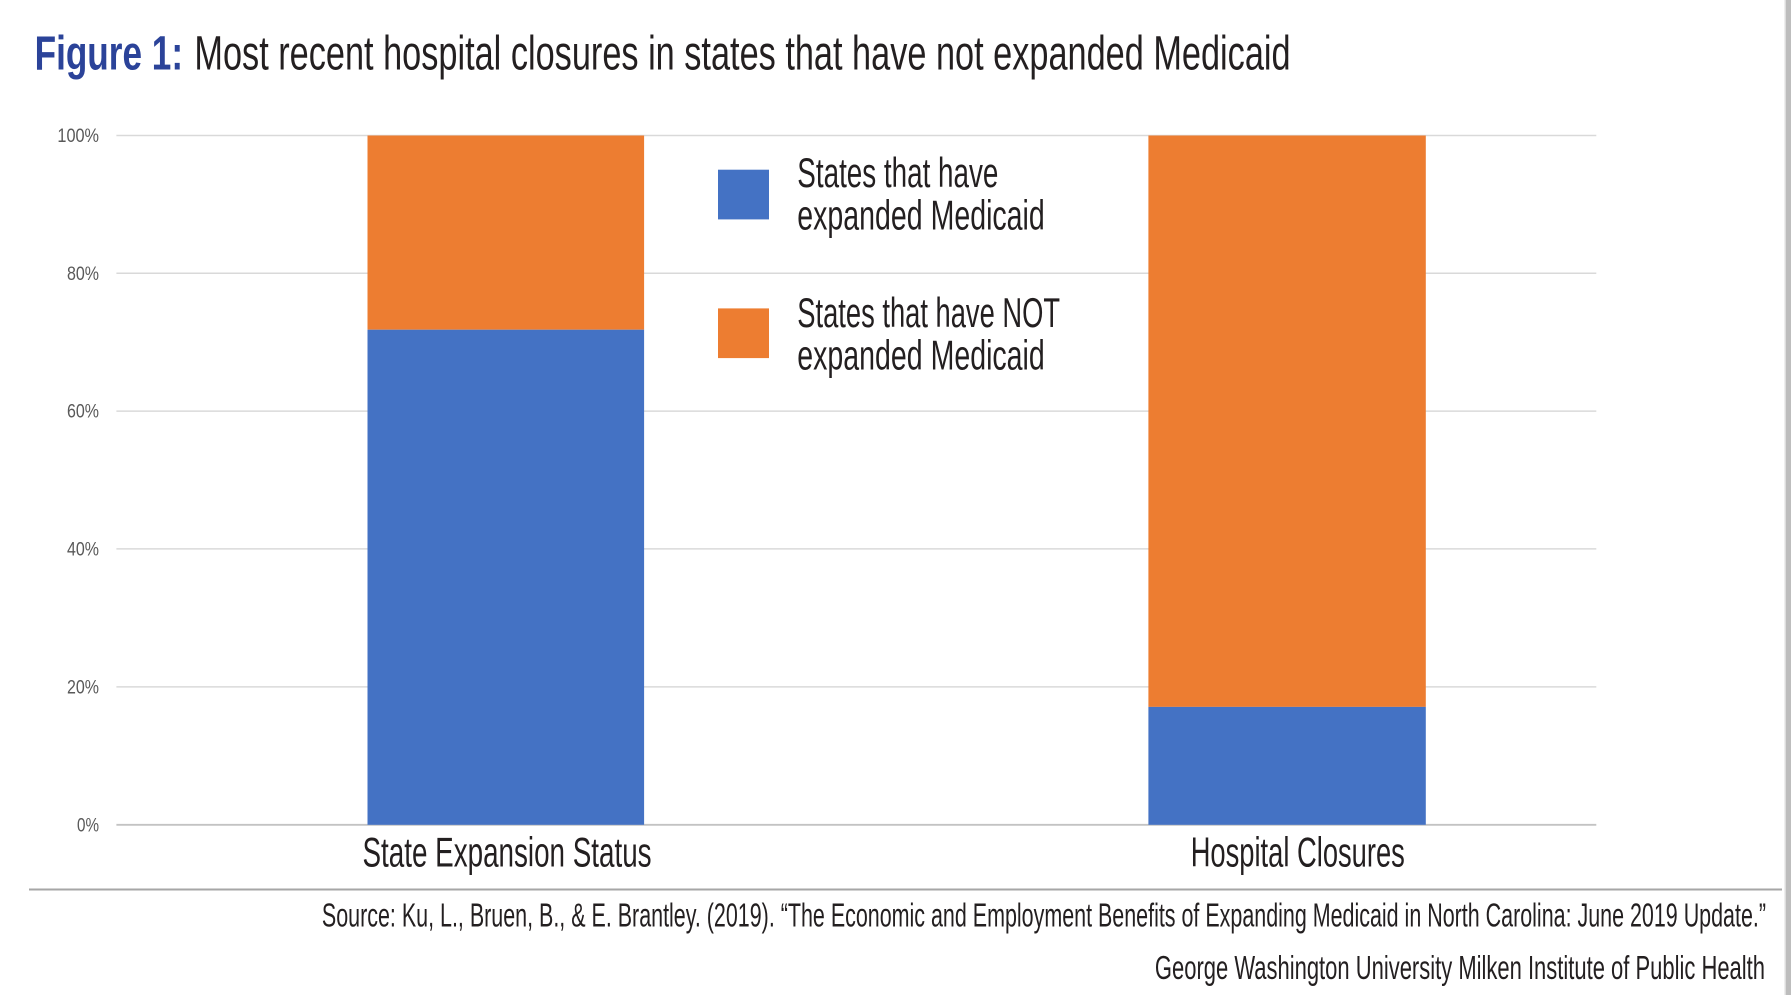 This screenshot has height=995, width=1791. I want to click on svg-text: Figure 1:, so click(109, 53).